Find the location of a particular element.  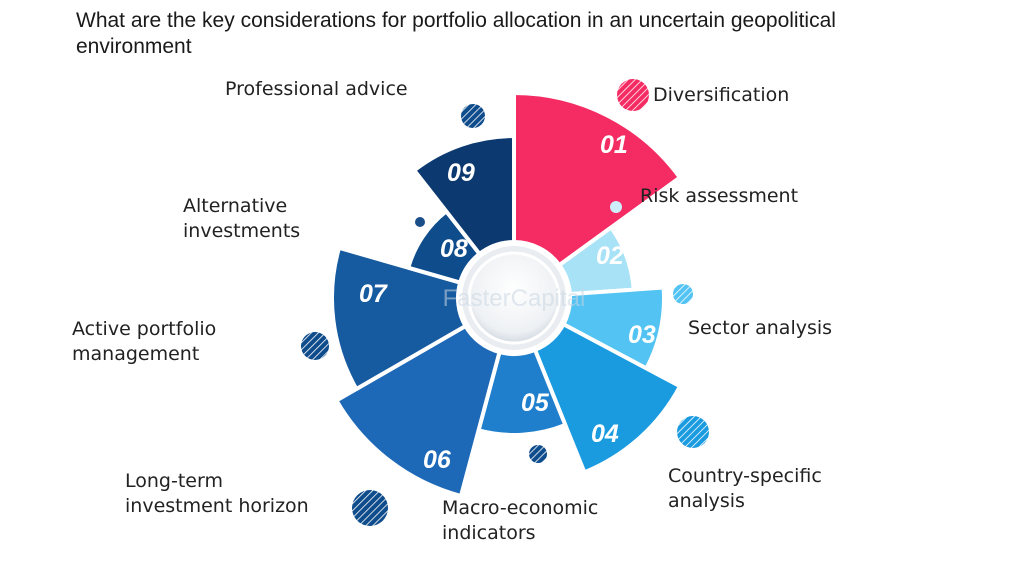

segment-number: 02 is located at coordinates (610, 256).